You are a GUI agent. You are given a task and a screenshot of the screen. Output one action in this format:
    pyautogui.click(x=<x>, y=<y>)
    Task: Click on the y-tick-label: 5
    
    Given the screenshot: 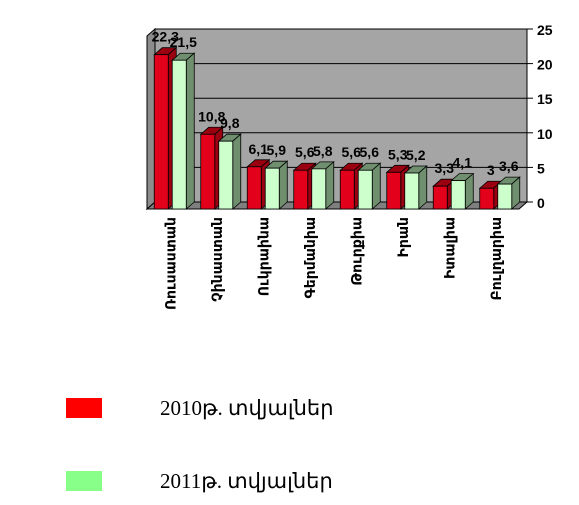 What is the action you would take?
    pyautogui.click(x=541, y=168)
    